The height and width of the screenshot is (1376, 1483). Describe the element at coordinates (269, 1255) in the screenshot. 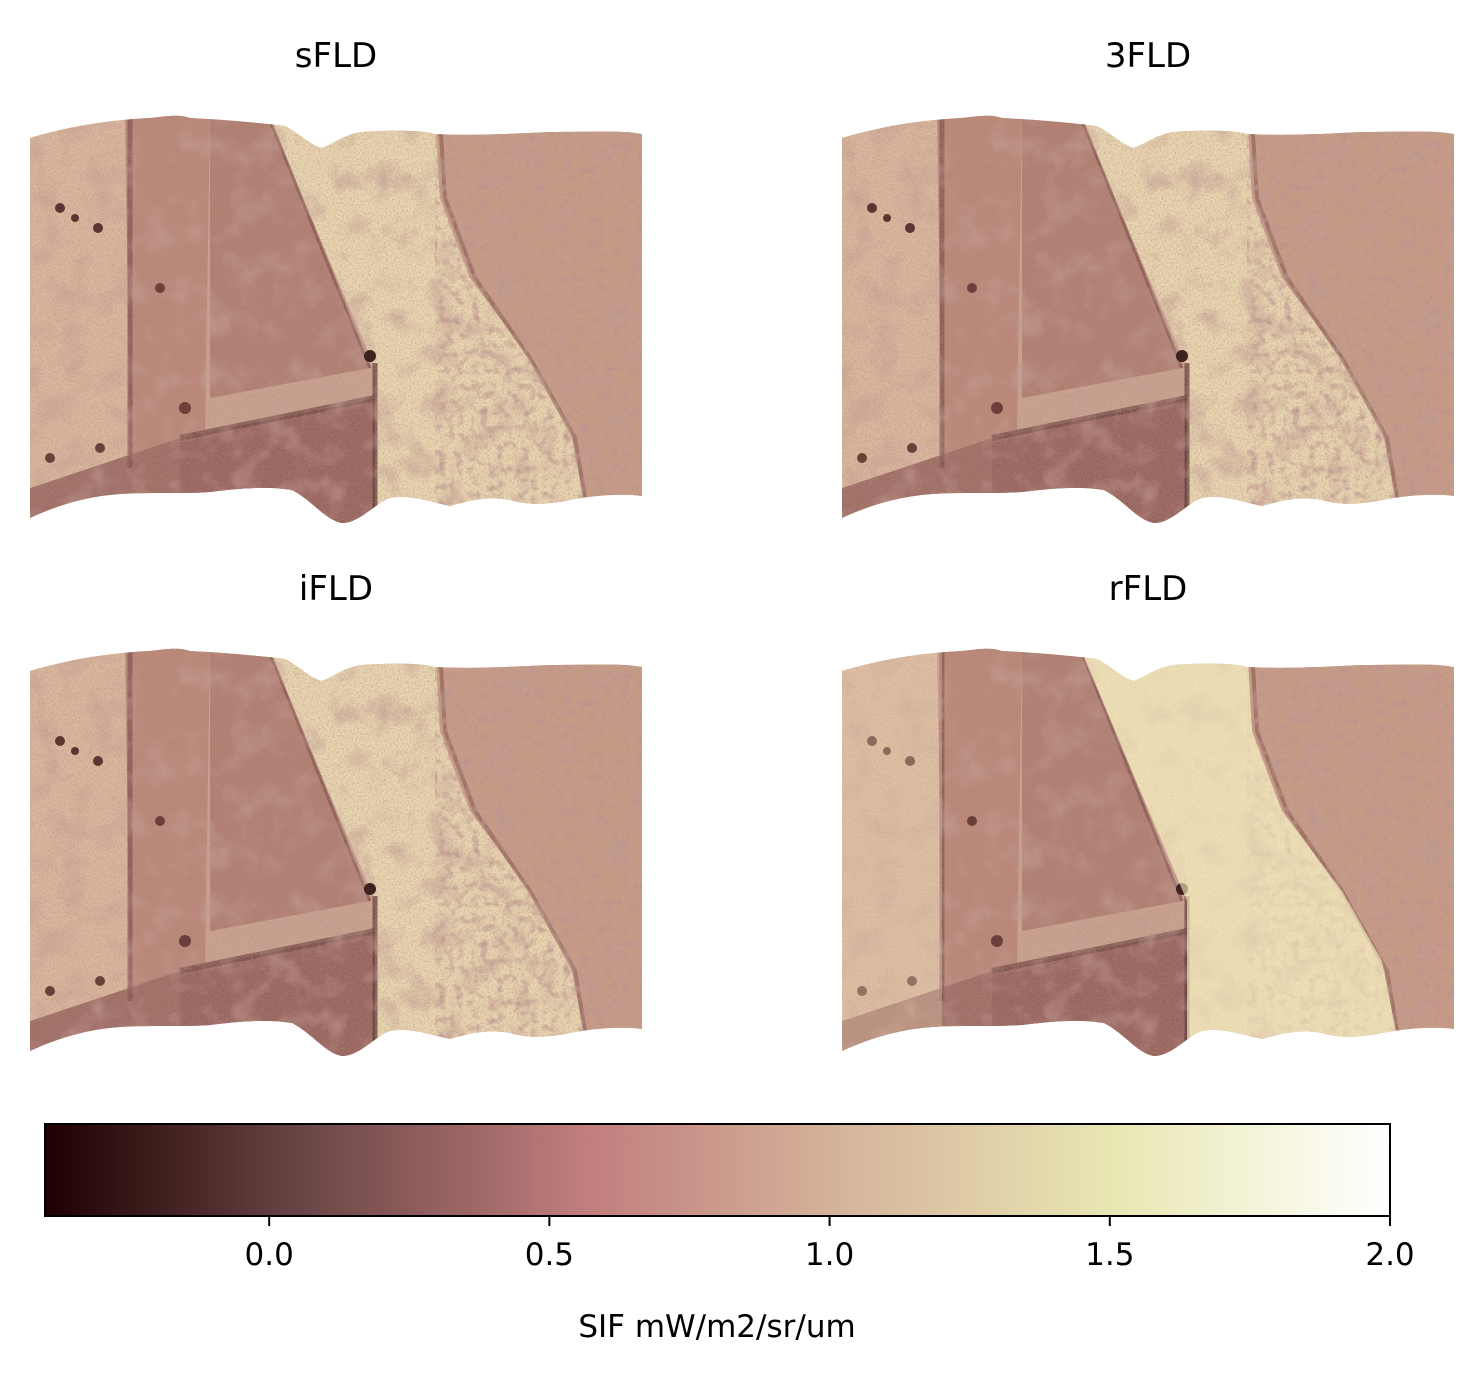

I see `colorbar-tick-label: 0.0` at that location.